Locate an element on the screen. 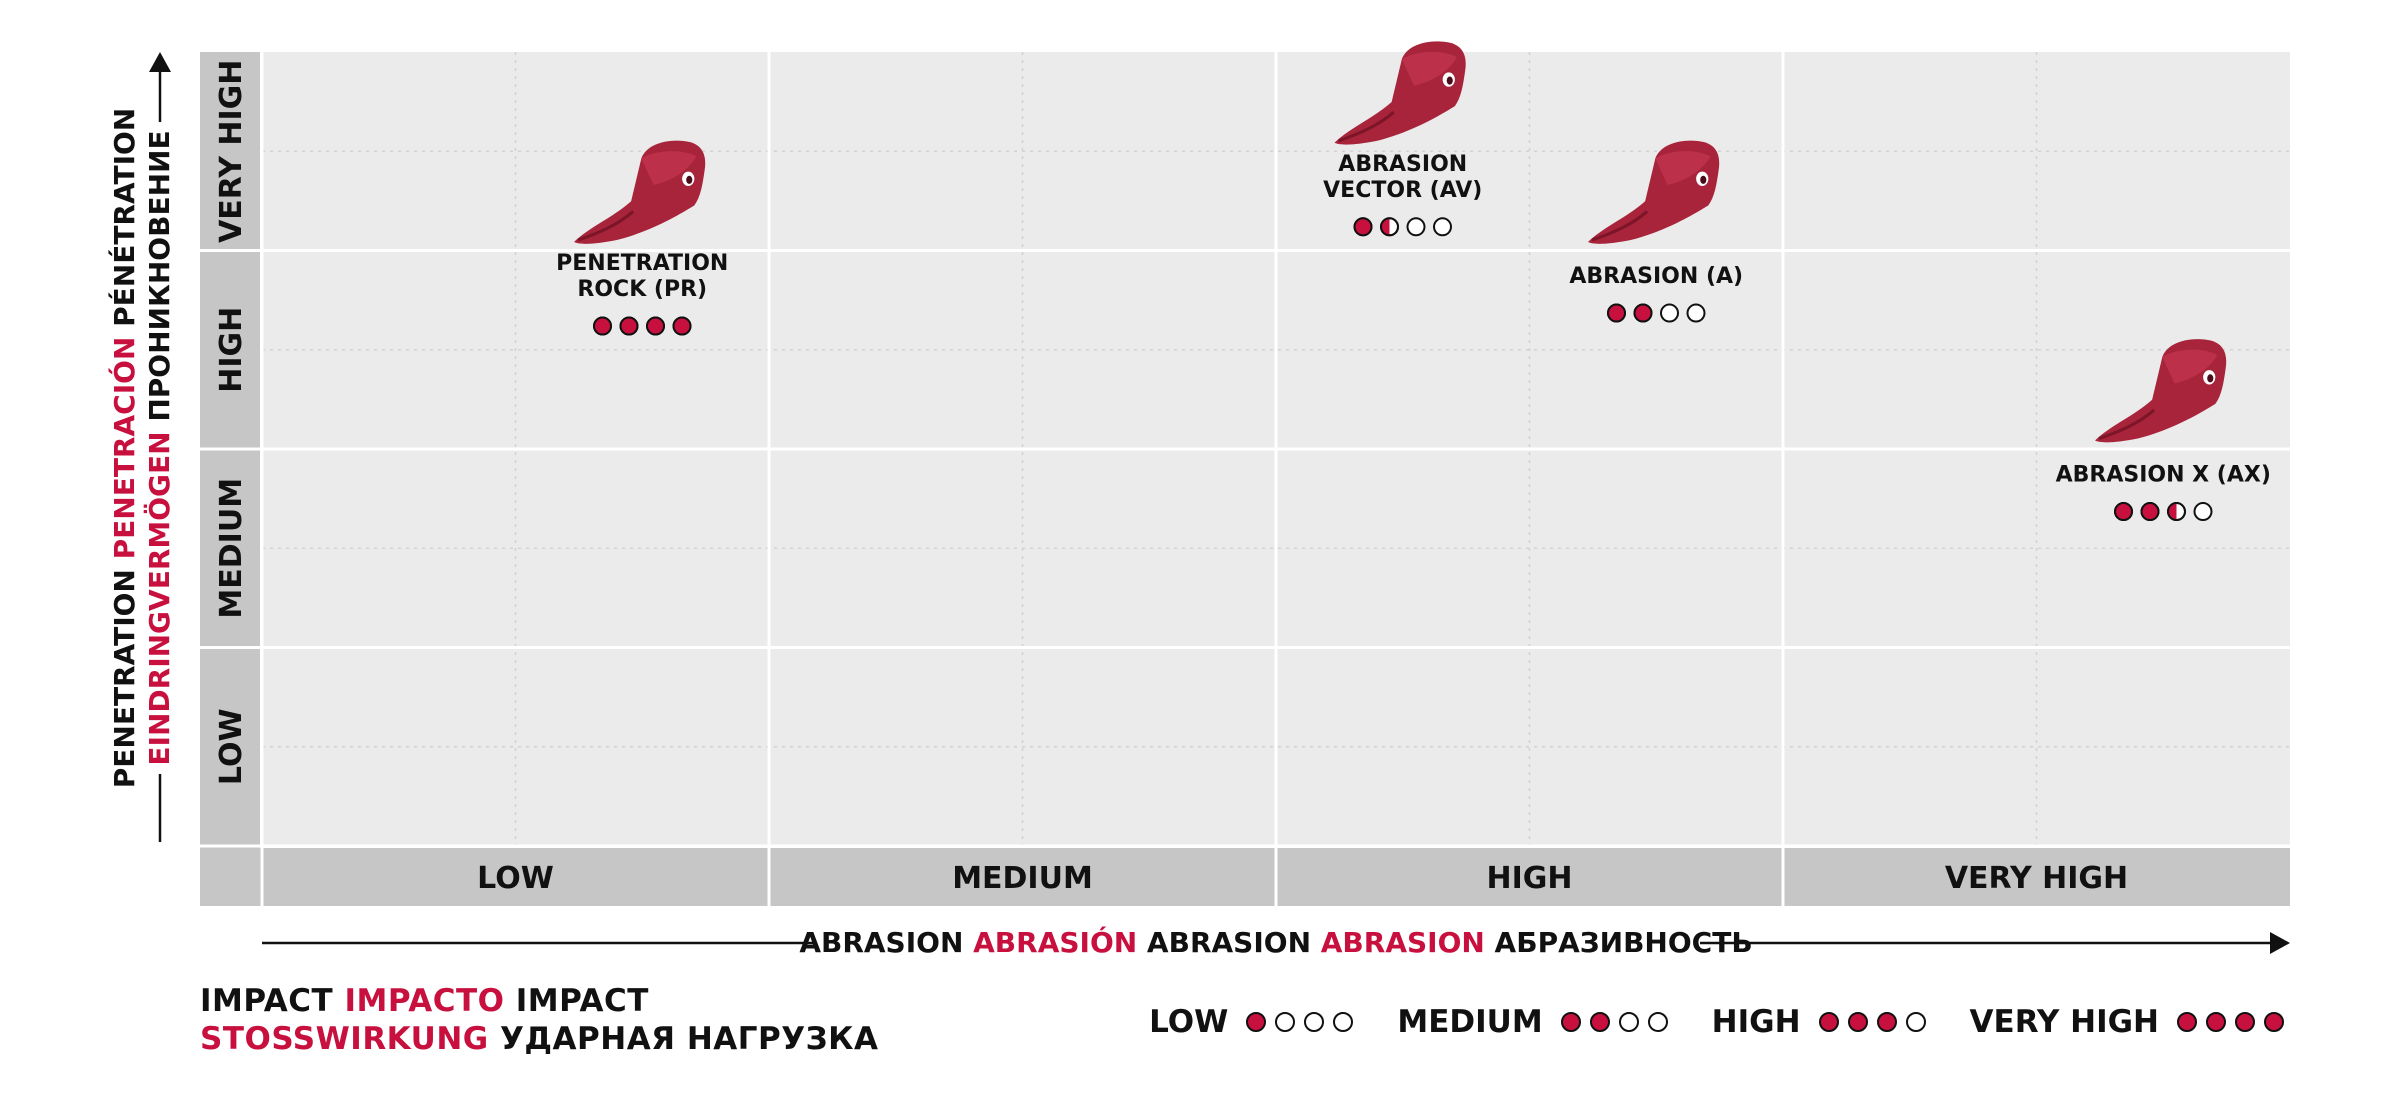  x-axis-arrowhead is located at coordinates (2280, 943).